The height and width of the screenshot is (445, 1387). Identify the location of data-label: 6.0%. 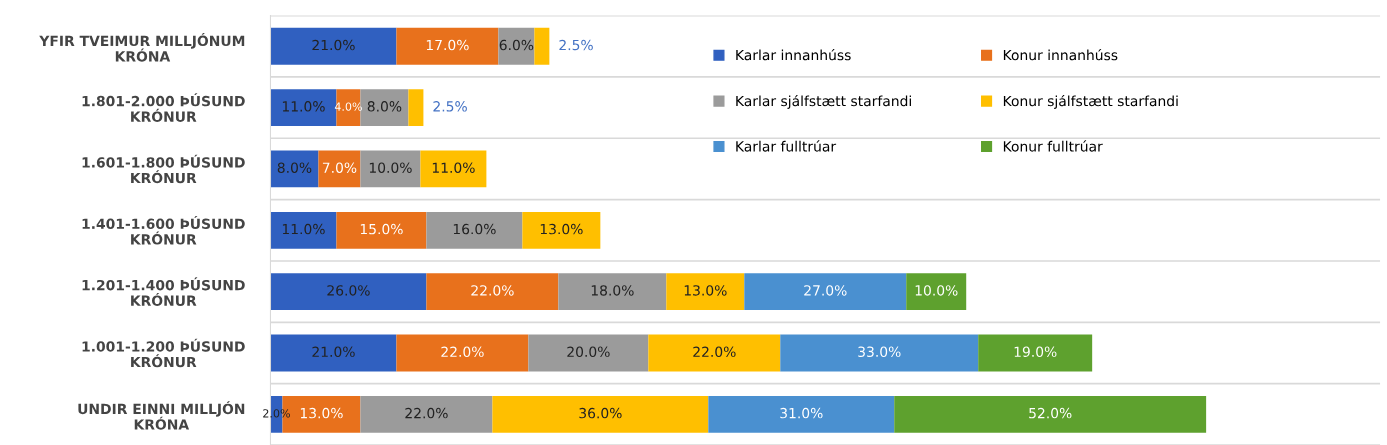
(516, 45).